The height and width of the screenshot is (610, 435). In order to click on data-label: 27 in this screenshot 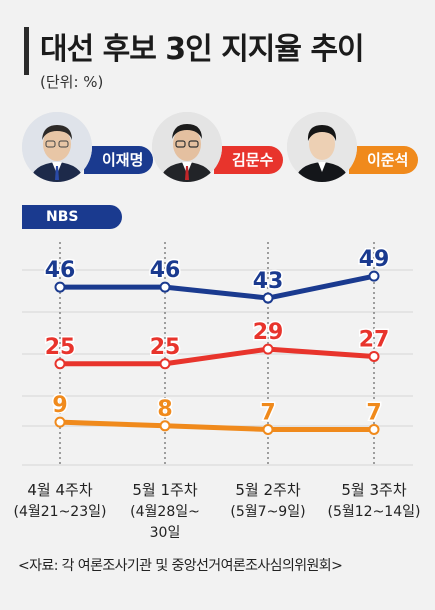, I will do `click(374, 339)`.